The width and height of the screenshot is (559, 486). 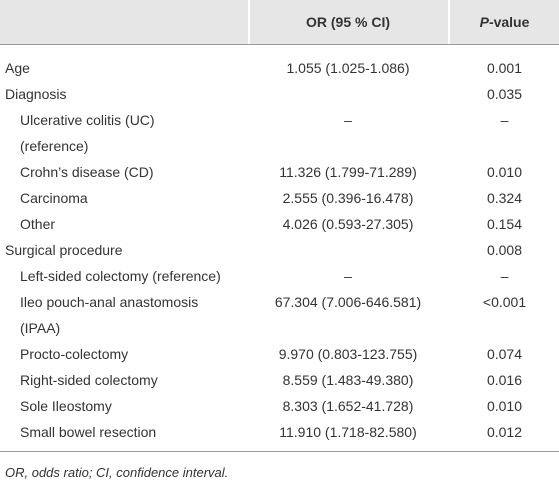 I want to click on or-cell: 8.303 (1.652-41.728), so click(x=348, y=406).